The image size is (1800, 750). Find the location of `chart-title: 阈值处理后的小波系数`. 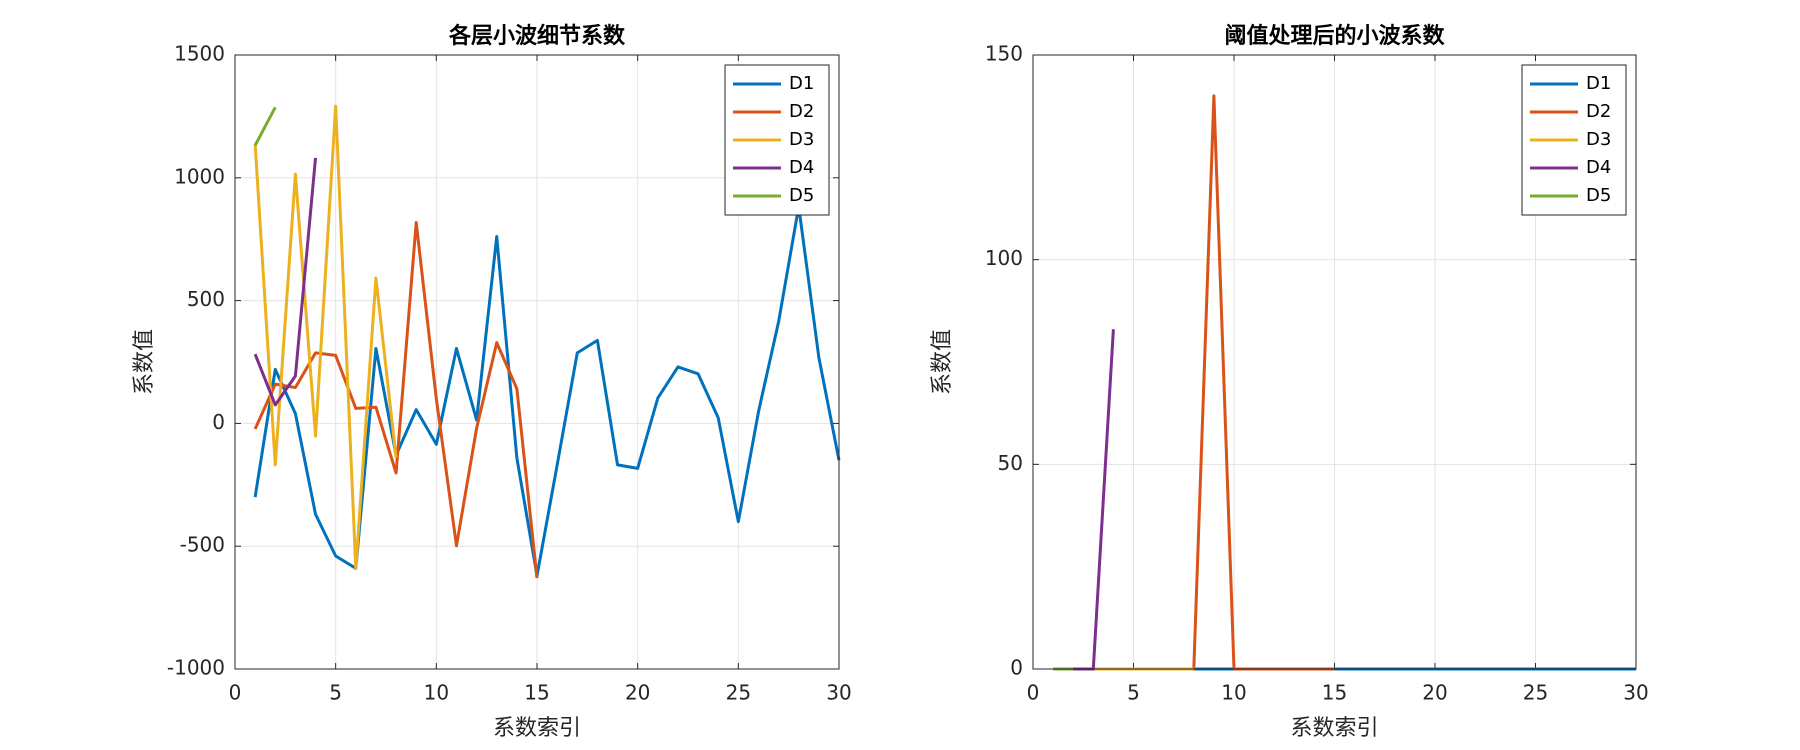

chart-title: 阈值处理后的小波系数 is located at coordinates (1334, 36).